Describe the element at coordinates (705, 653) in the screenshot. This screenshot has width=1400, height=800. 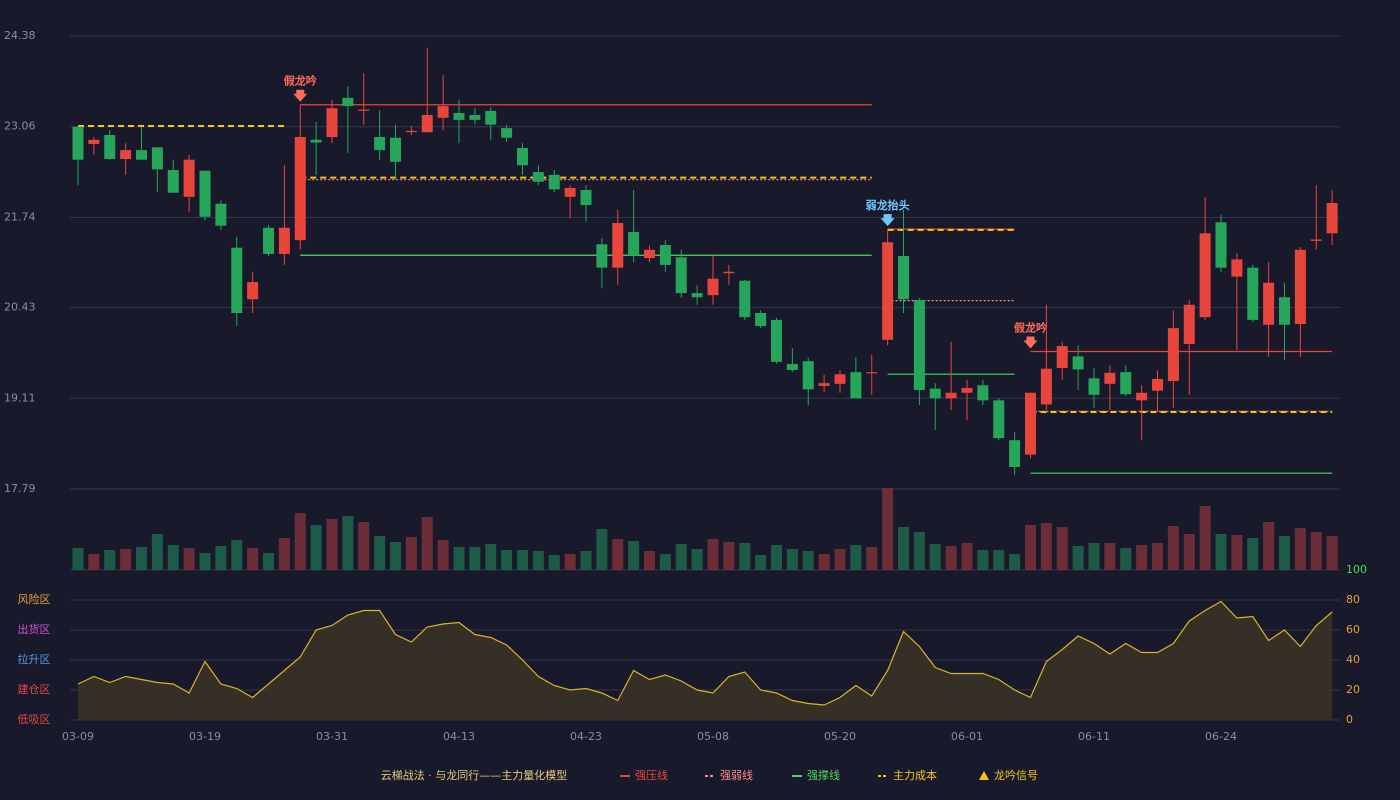
I see `oscillator-line` at that location.